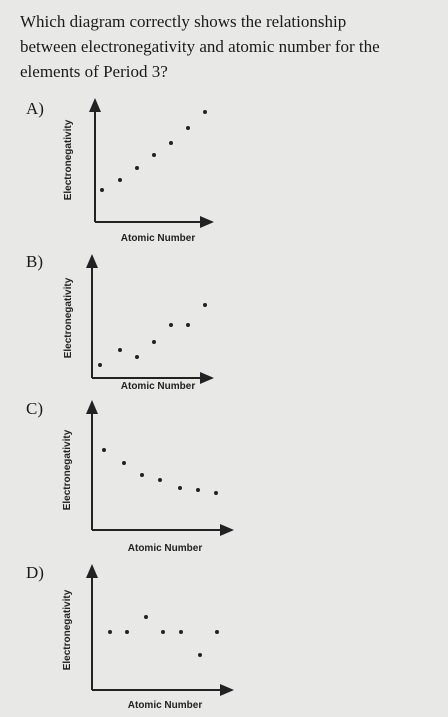 Image resolution: width=448 pixels, height=717 pixels. I want to click on question-line: elements of Period 3?, so click(94, 71).